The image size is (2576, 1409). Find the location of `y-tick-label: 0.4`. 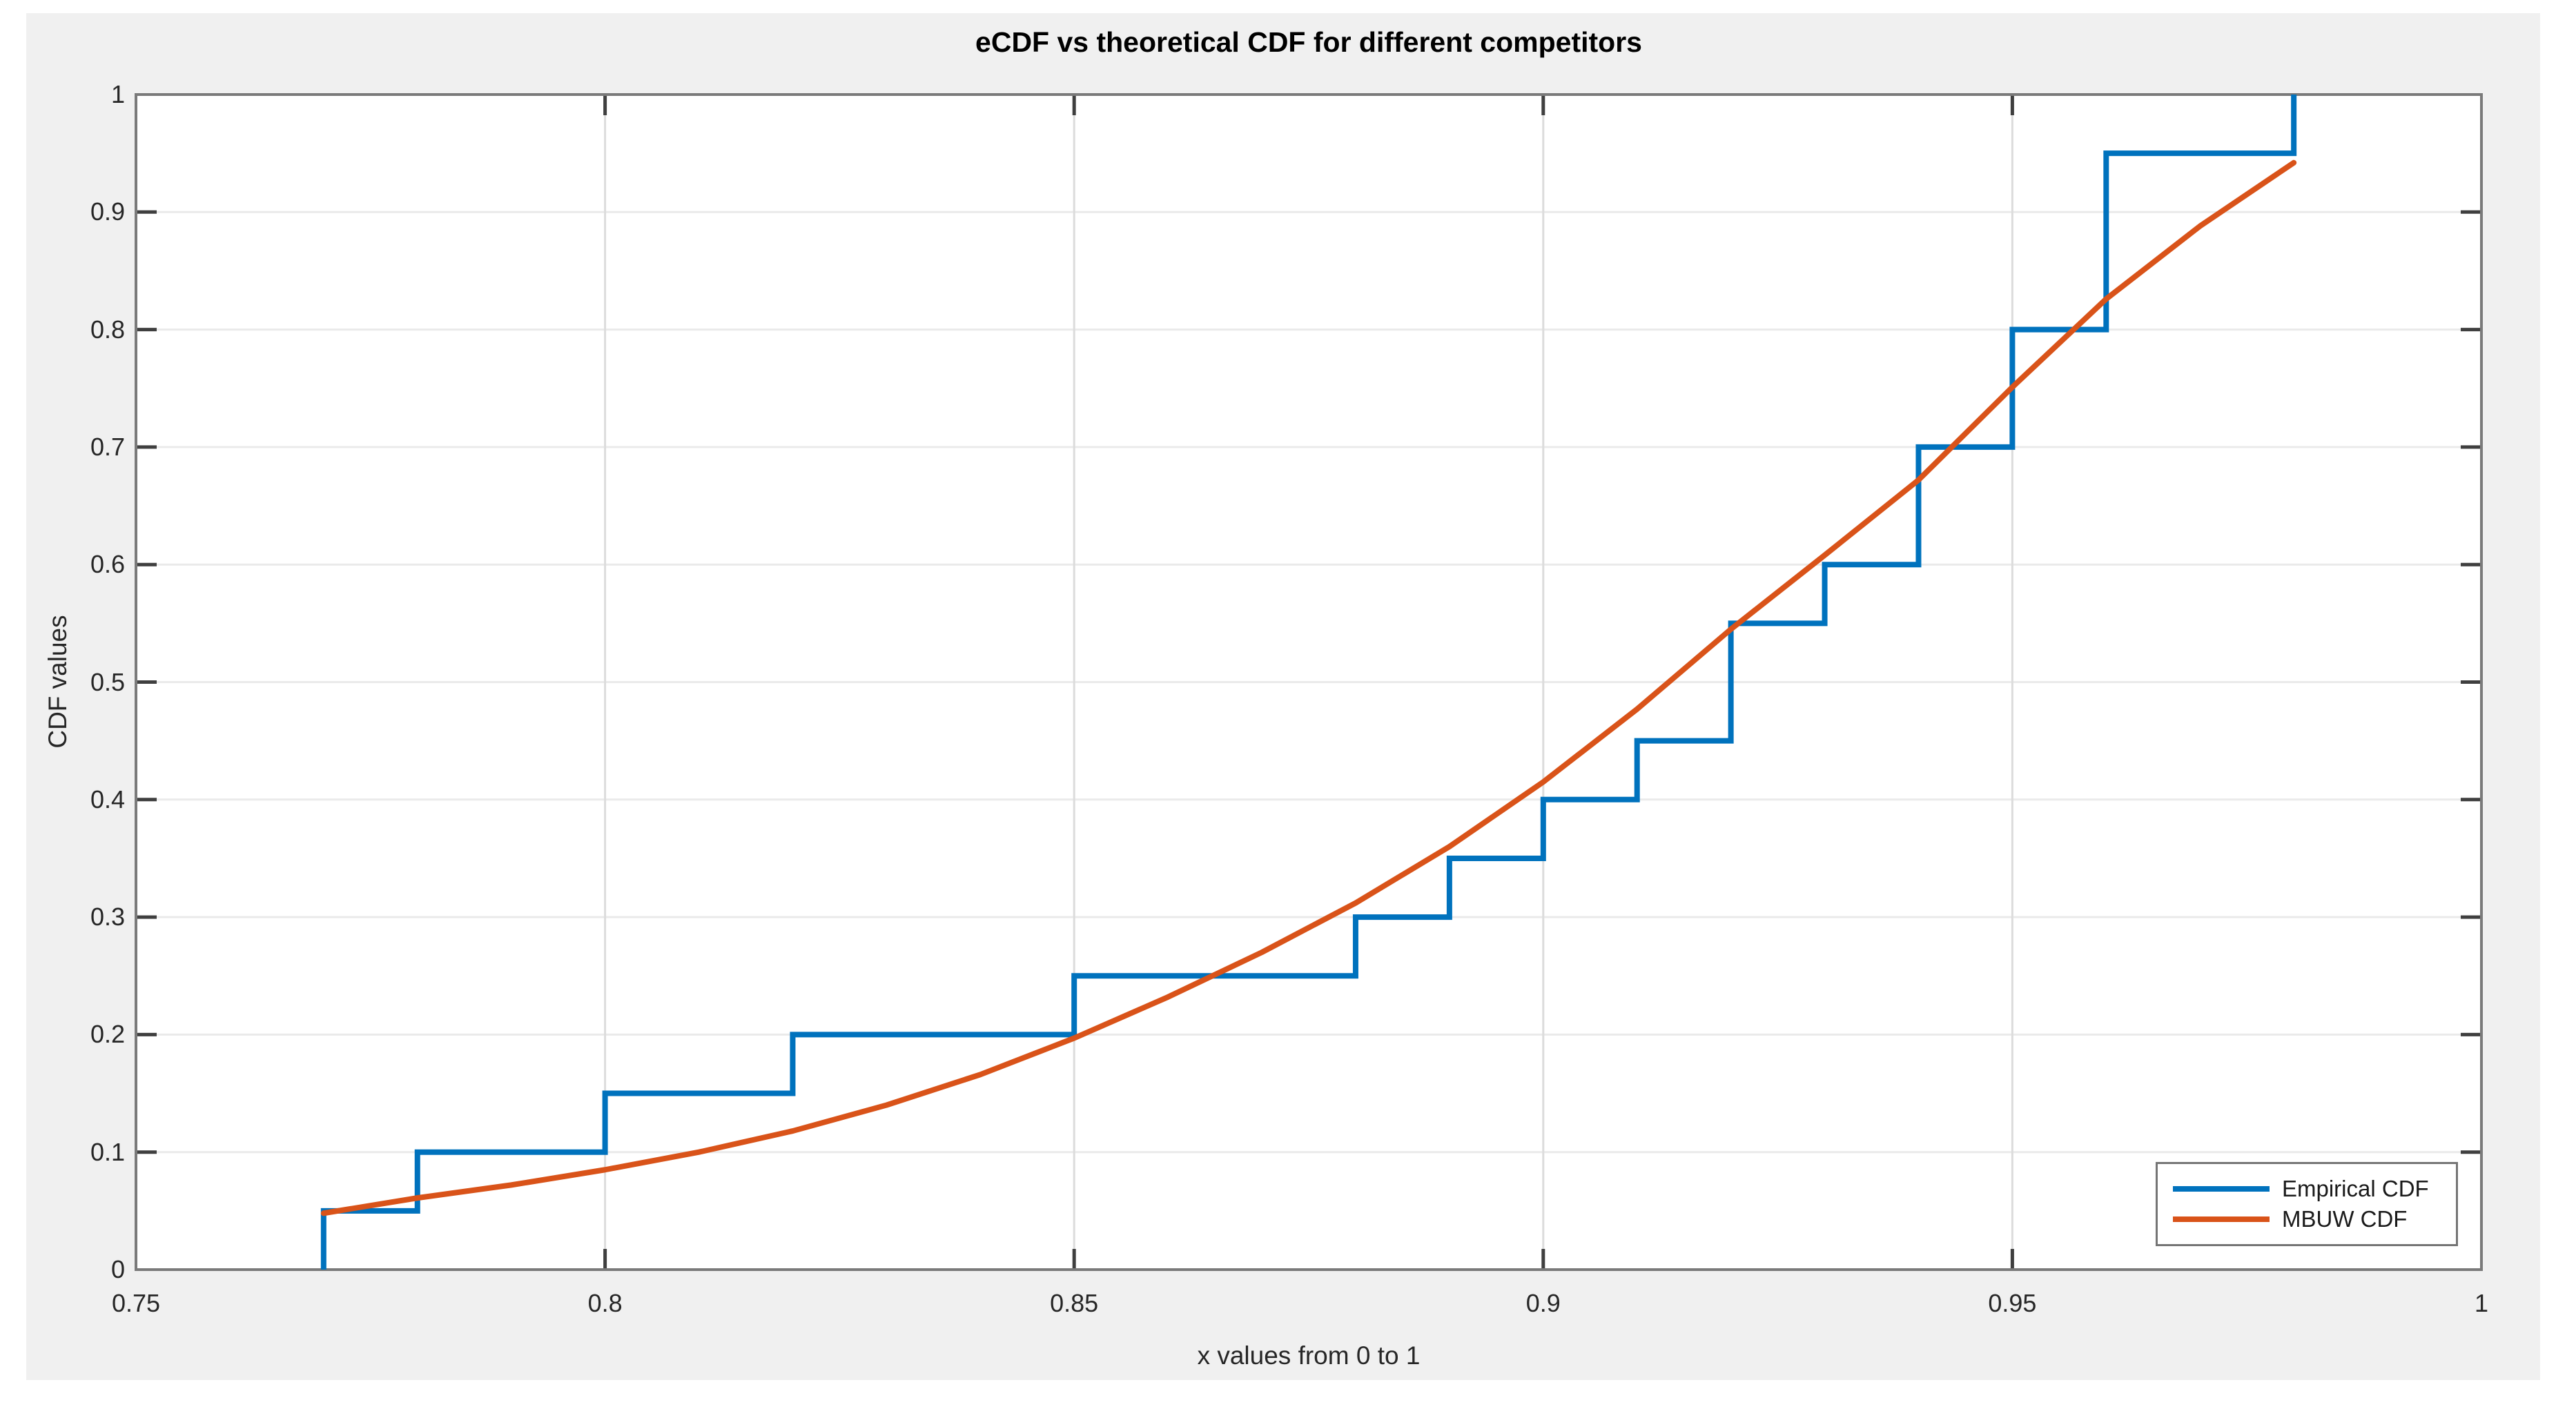

y-tick-label: 0.4 is located at coordinates (107, 799).